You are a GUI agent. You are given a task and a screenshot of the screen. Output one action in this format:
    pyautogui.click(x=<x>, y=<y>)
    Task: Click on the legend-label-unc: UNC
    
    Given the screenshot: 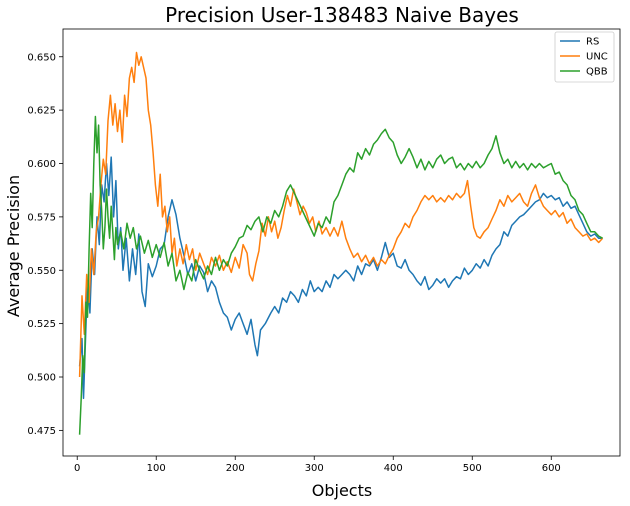 What is the action you would take?
    pyautogui.click(x=597, y=57)
    